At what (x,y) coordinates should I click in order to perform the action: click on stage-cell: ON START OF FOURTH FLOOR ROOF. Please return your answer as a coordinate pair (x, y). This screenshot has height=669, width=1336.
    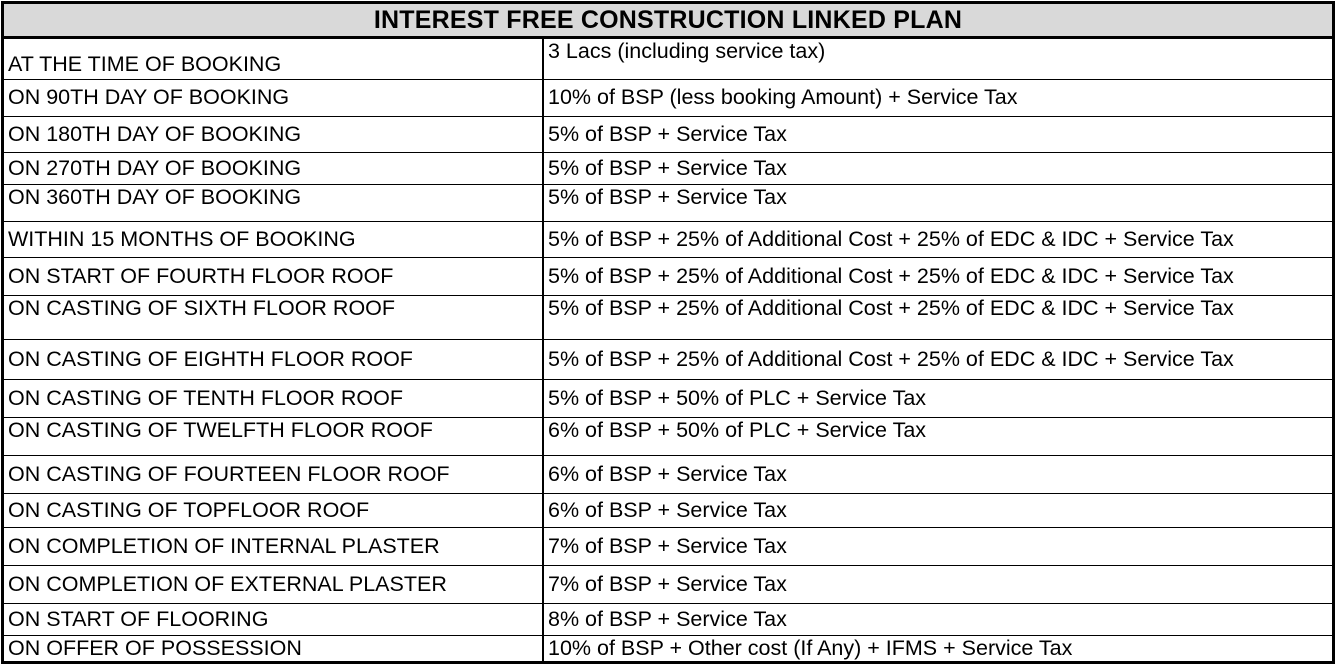
    Looking at the image, I should click on (274, 276).